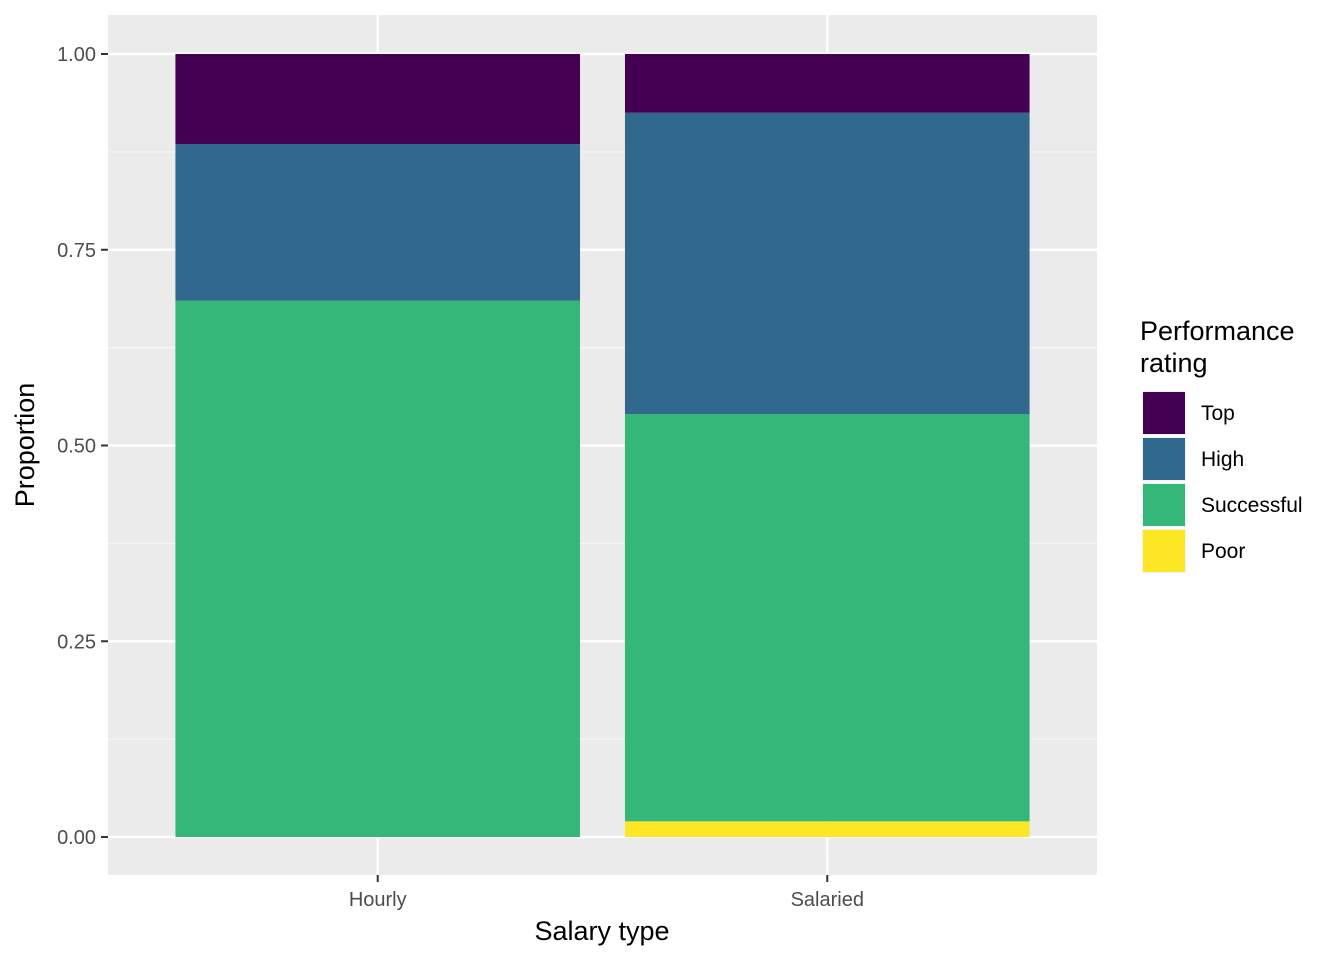  I want to click on bar-segment-salaried-top, so click(827, 83).